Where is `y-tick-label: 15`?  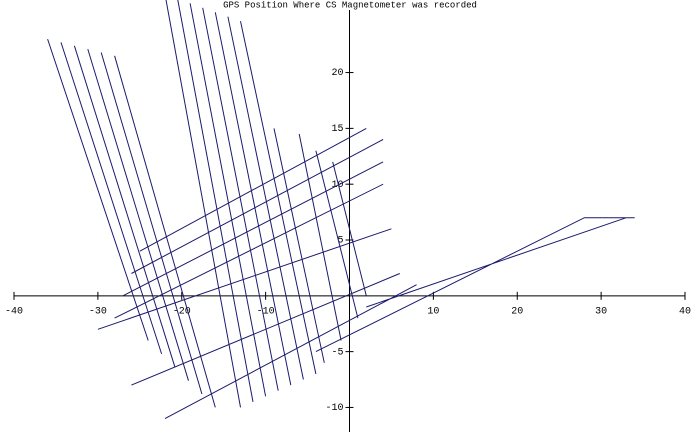 y-tick-label: 15 is located at coordinates (337, 129).